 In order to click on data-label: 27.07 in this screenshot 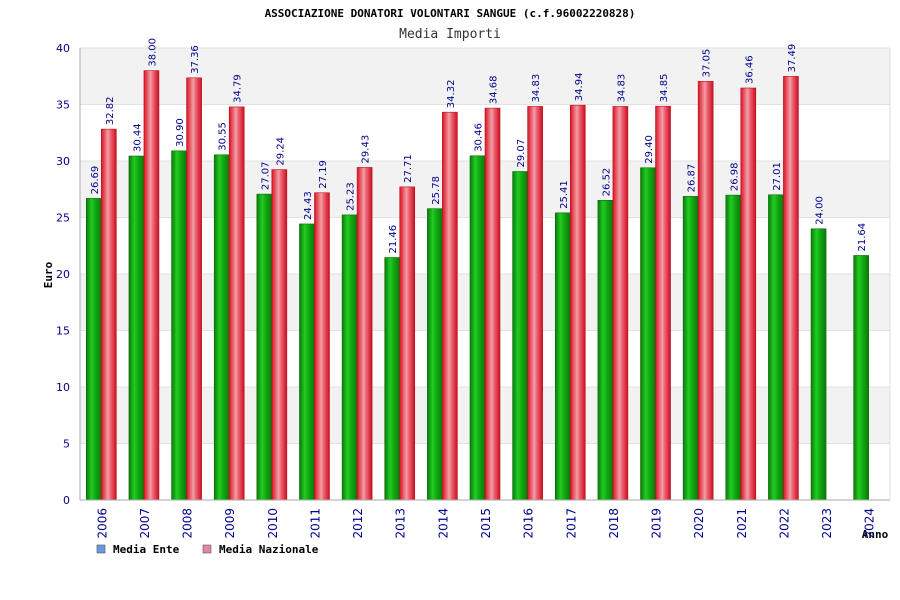, I will do `click(265, 175)`.